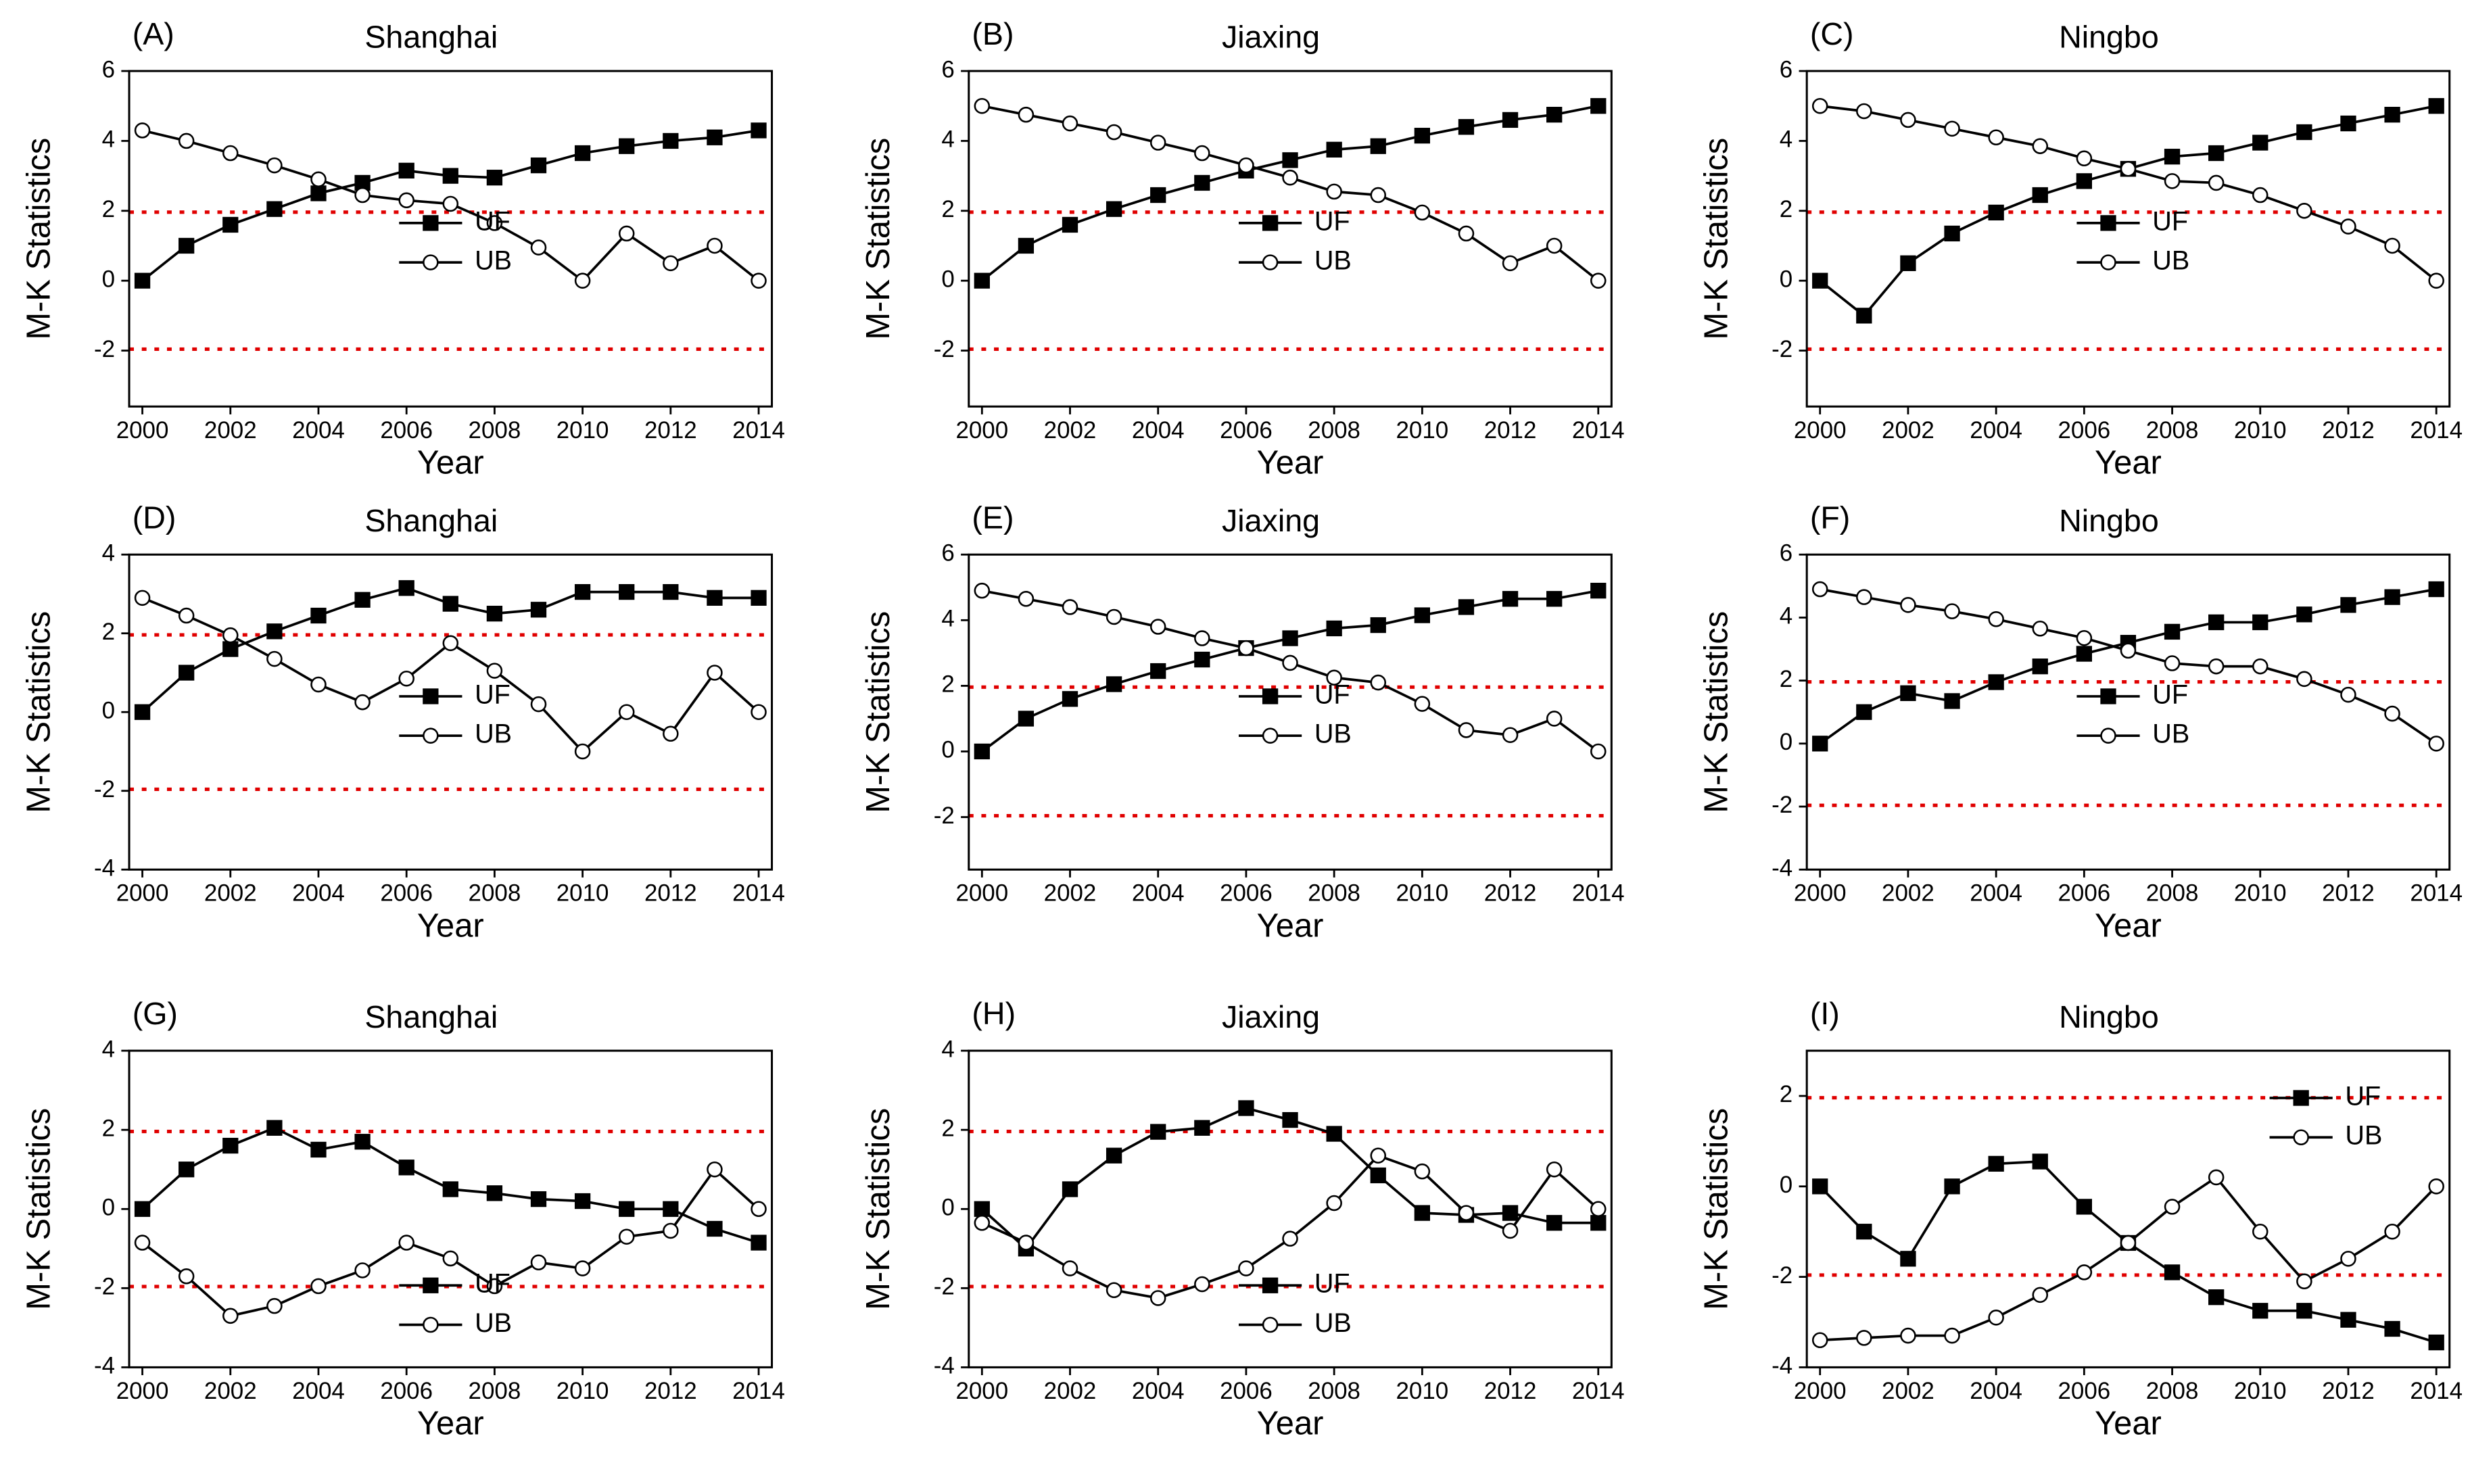 The image size is (2470, 1484). Describe the element at coordinates (993, 518) in the screenshot. I see `panel-label: (E)` at that location.